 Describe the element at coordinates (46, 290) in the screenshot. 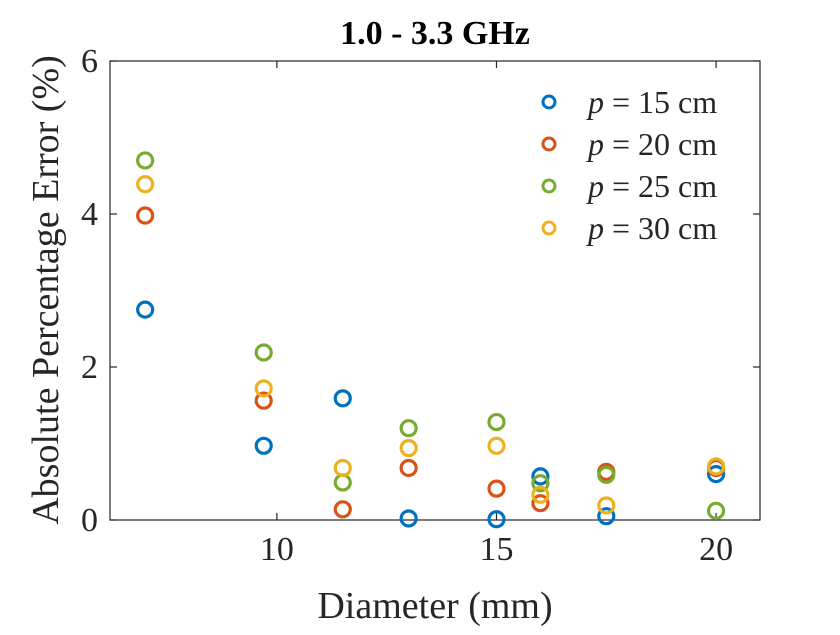

I see `y-axis-title: Absolute Percentage Error (%)` at that location.